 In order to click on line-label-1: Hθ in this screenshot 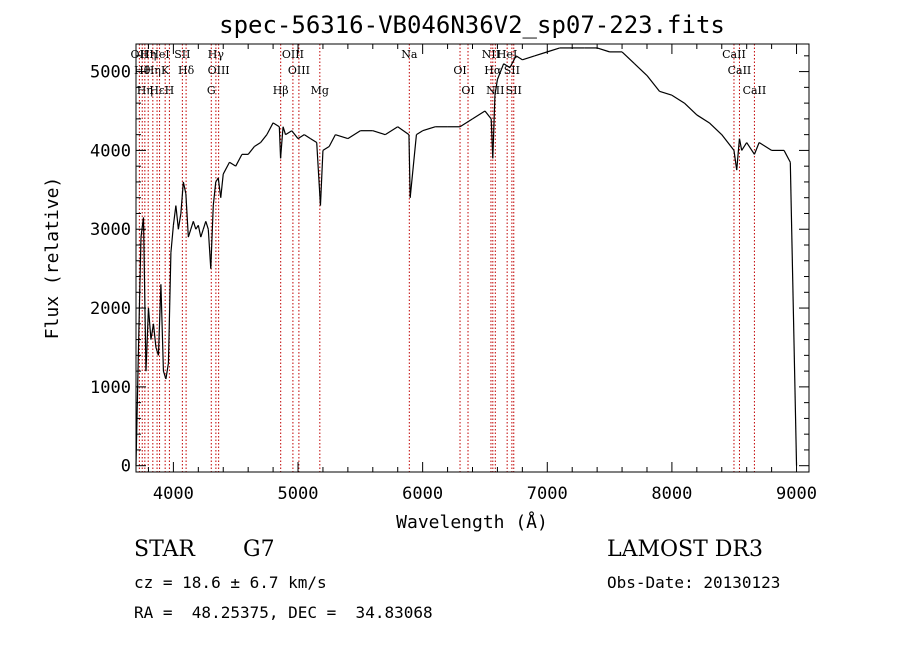, I will do `click(142, 70)`.